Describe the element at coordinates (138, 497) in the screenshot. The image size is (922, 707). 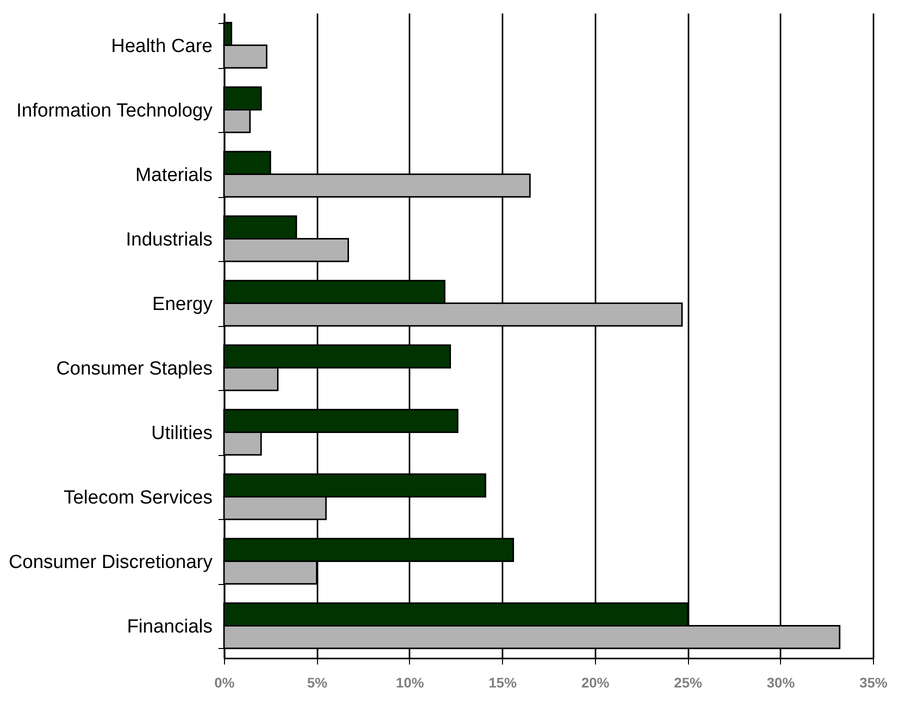
I see `y-tick-label: Telecom Services` at that location.